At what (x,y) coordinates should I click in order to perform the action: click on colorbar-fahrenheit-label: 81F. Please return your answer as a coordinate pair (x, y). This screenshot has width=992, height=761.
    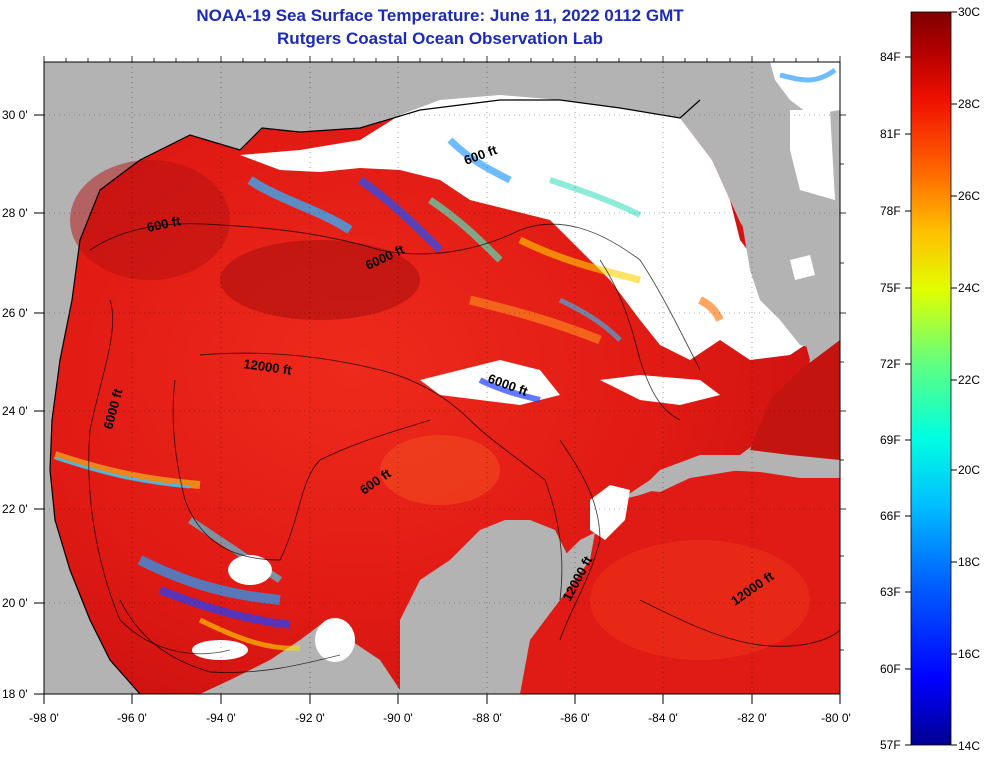
    Looking at the image, I should click on (890, 134).